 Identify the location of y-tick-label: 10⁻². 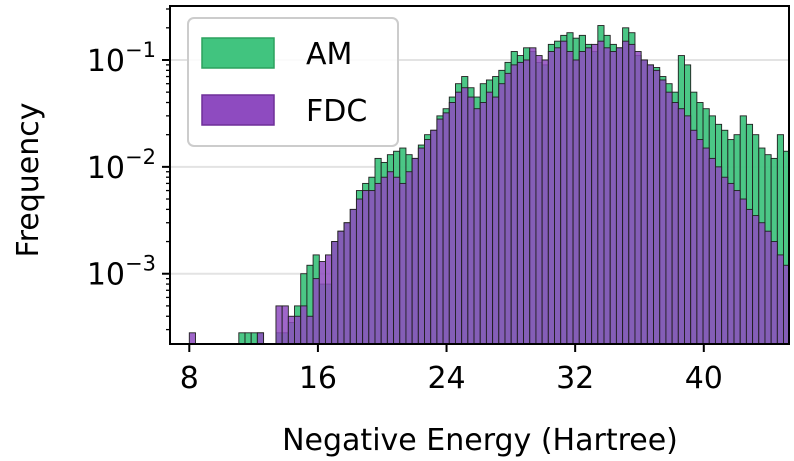
(121, 165).